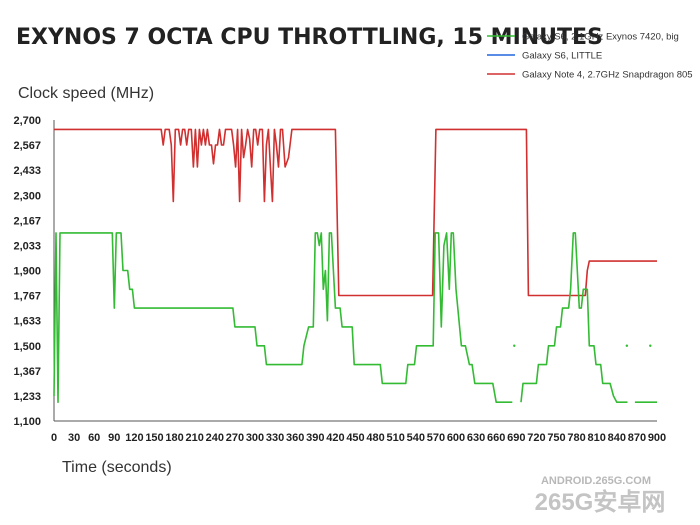 The height and width of the screenshot is (525, 700). What do you see at coordinates (476, 438) in the screenshot?
I see `x-tick-label: 630` at bounding box center [476, 438].